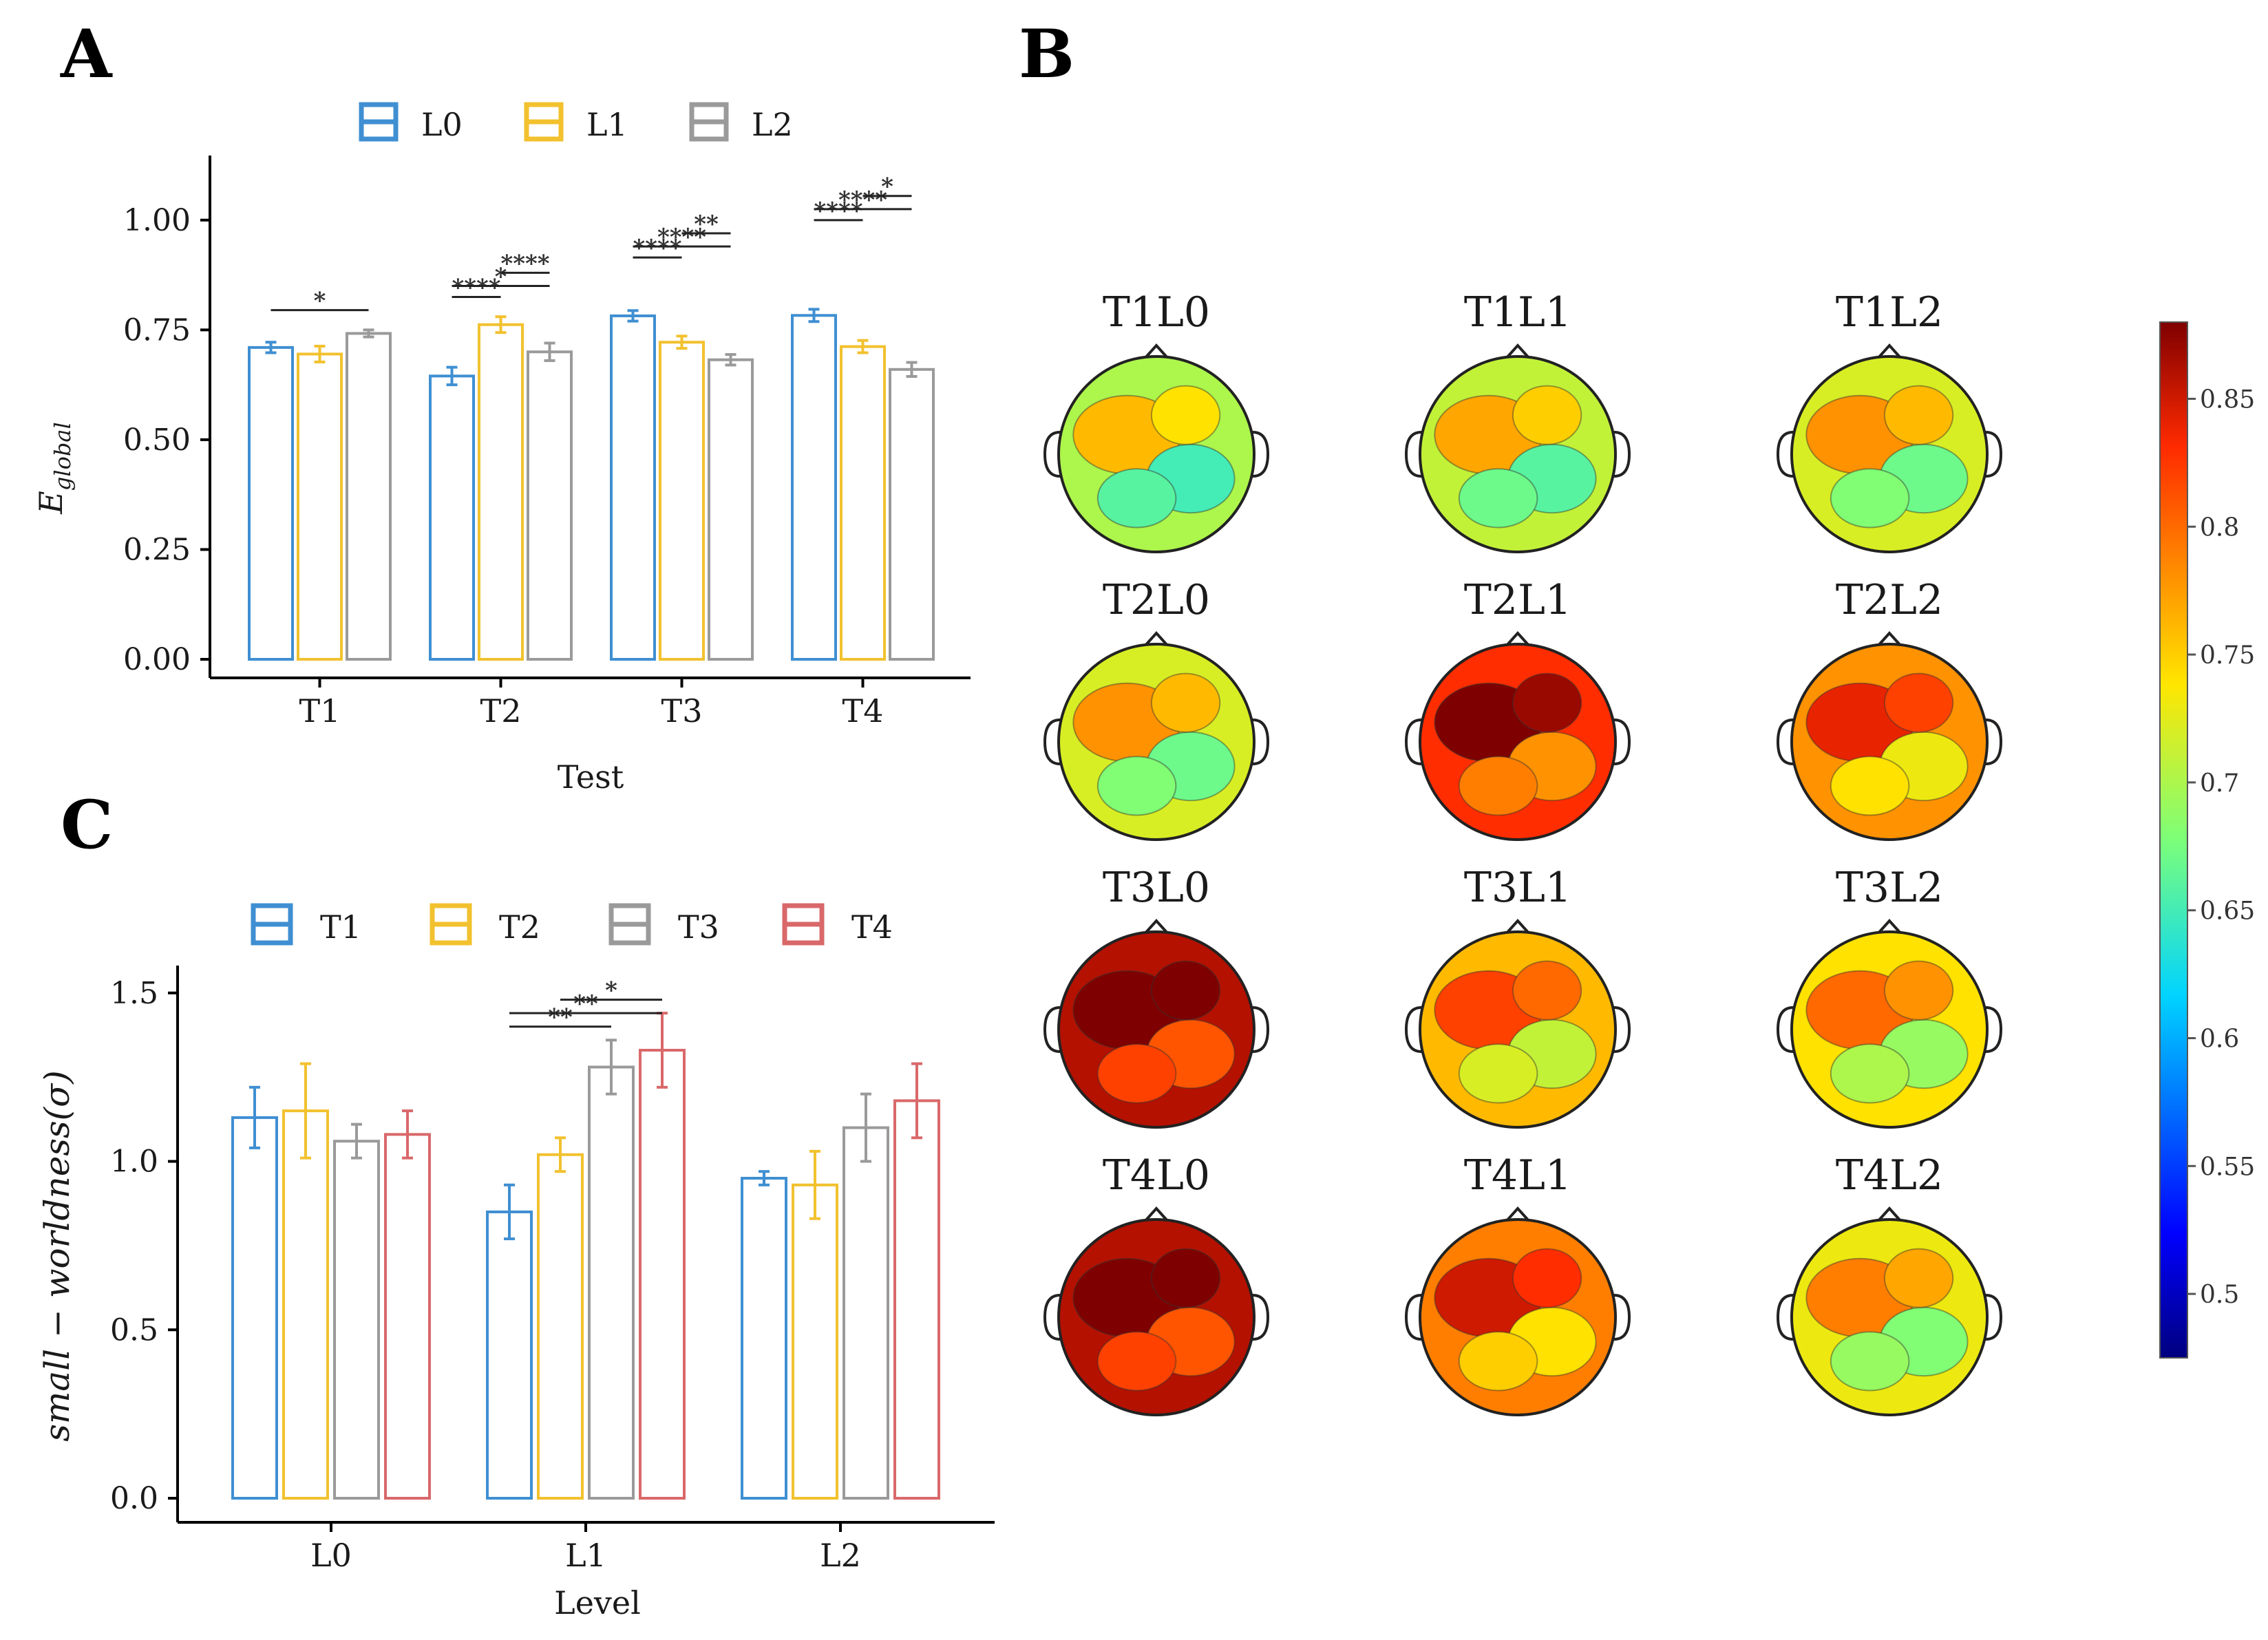 The width and height of the screenshot is (2268, 1640). I want to click on colorbar-tick-label: 0.85, so click(2227, 400).